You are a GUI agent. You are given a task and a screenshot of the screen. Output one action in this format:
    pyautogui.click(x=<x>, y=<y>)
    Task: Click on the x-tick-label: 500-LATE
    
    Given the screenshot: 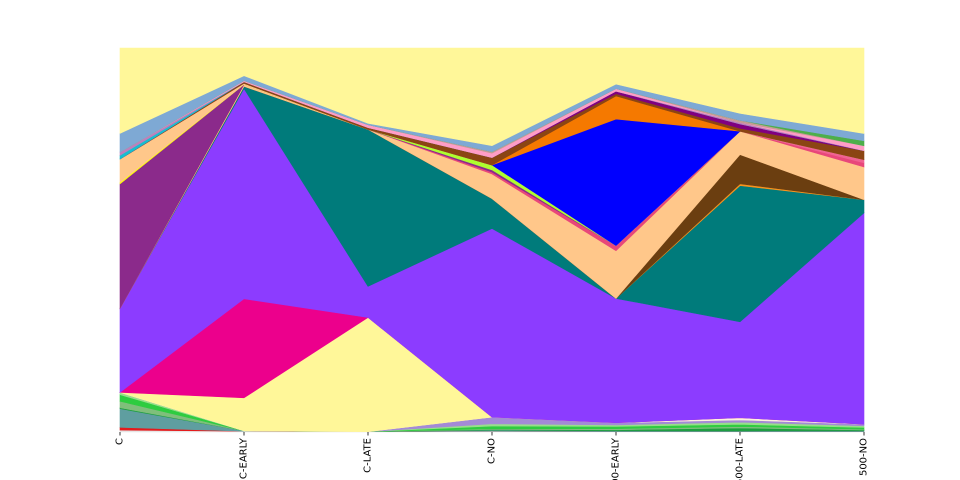 What is the action you would take?
    pyautogui.click(x=740, y=459)
    